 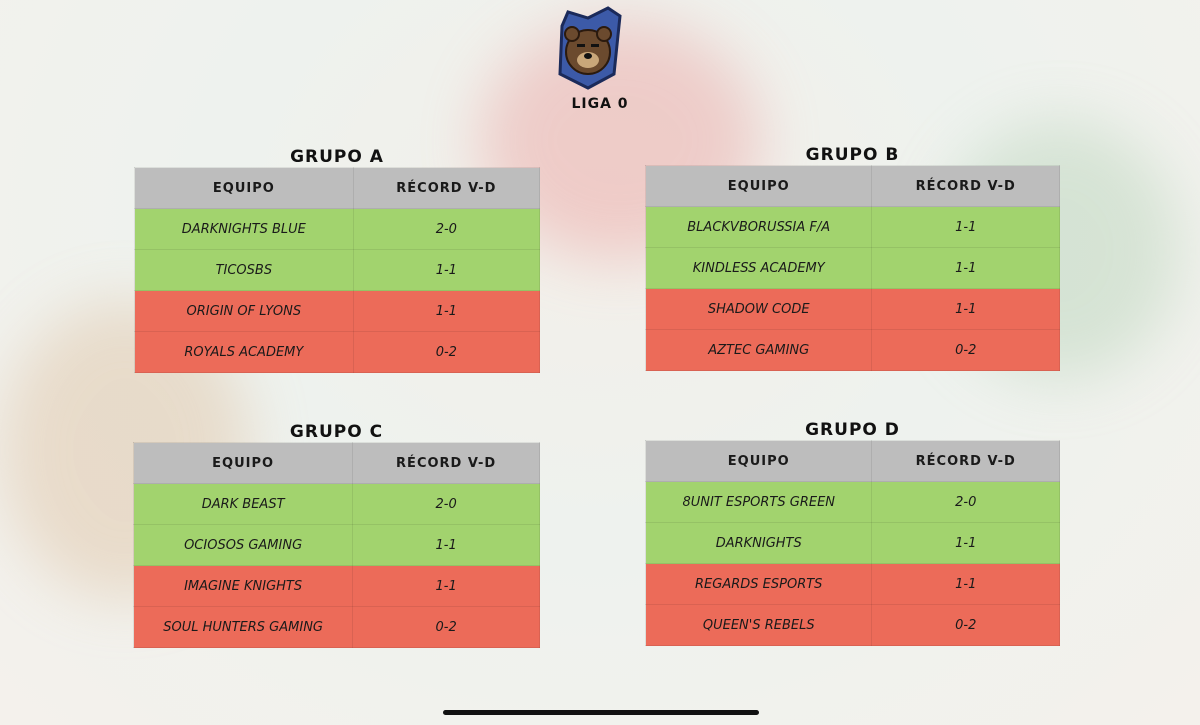 I want to click on team-row: TICOSBS 1-1, so click(x=337, y=270).